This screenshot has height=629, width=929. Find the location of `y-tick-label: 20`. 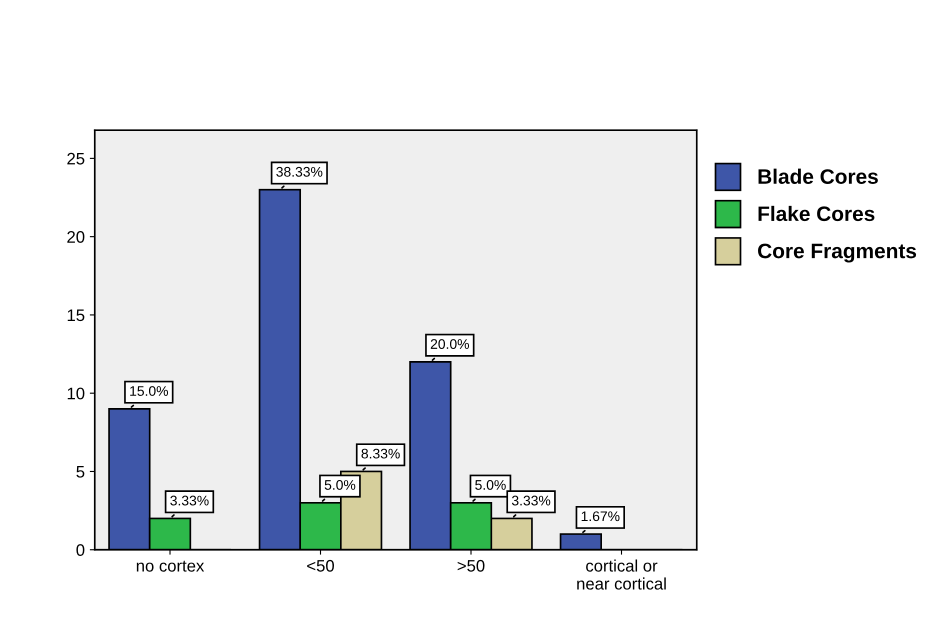

y-tick-label: 20 is located at coordinates (75, 237).